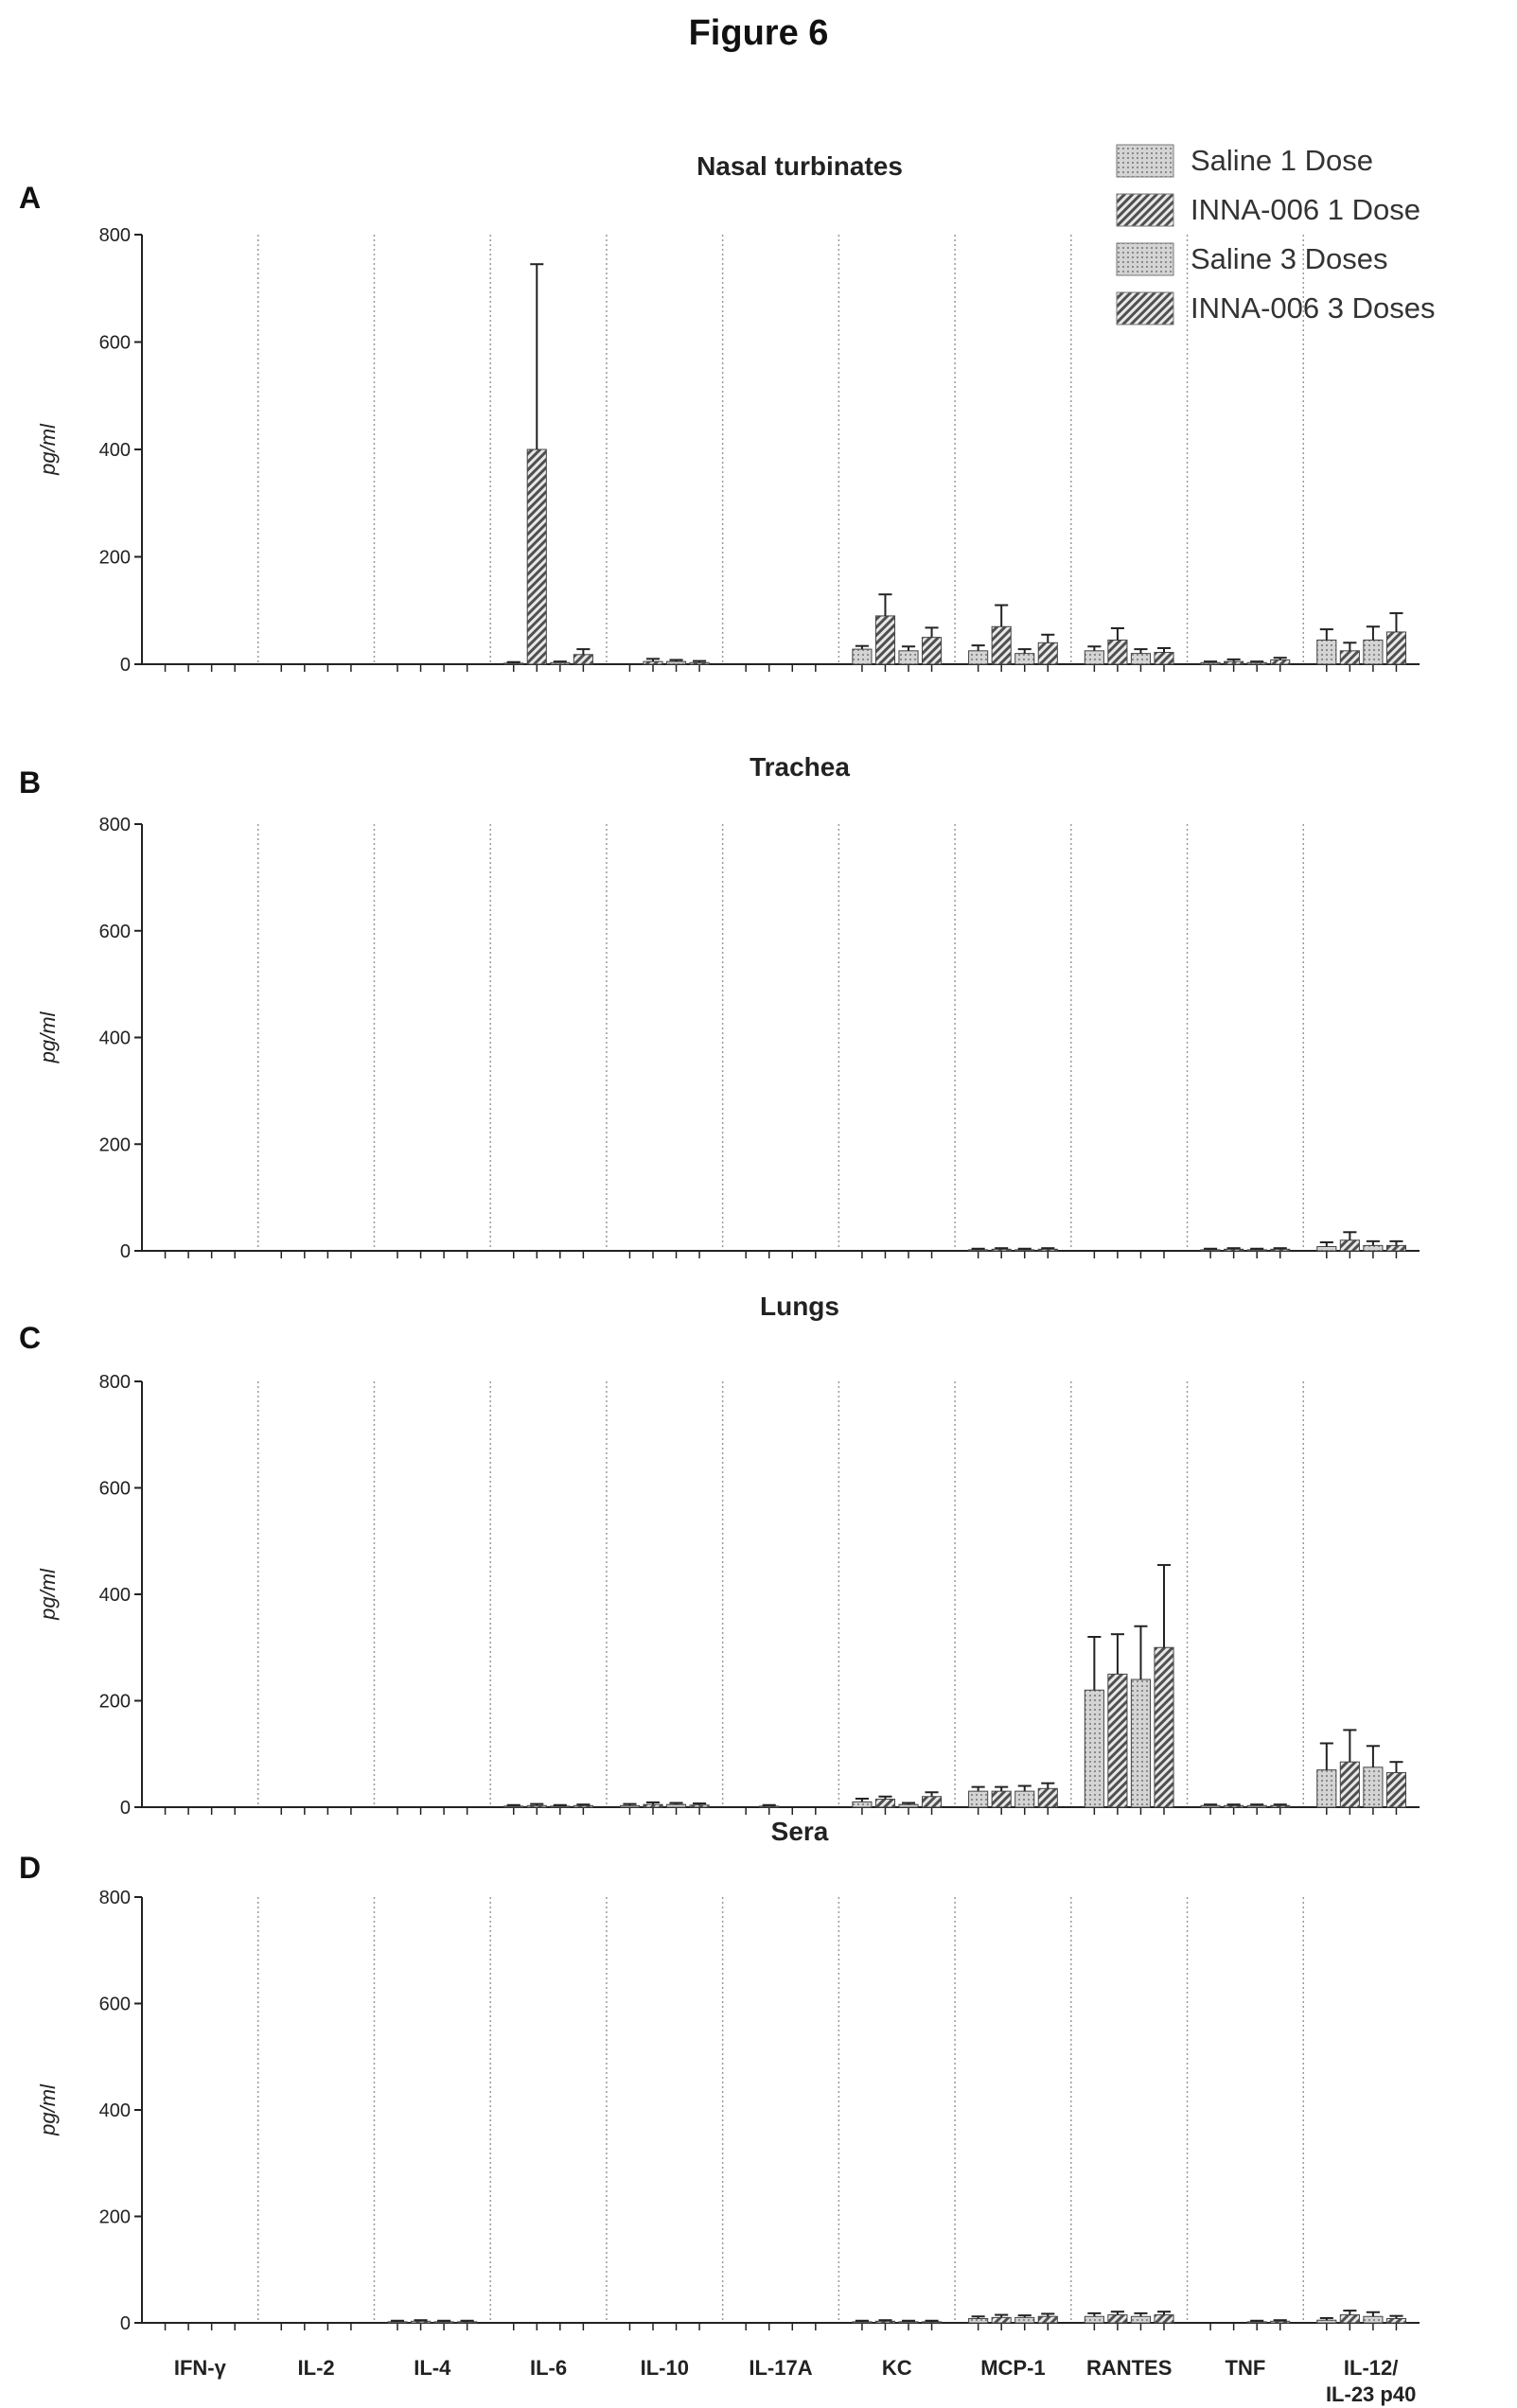 This screenshot has width=1517, height=2408. What do you see at coordinates (1371, 2394) in the screenshot?
I see `x-tick-label-line: IL-23 p40` at bounding box center [1371, 2394].